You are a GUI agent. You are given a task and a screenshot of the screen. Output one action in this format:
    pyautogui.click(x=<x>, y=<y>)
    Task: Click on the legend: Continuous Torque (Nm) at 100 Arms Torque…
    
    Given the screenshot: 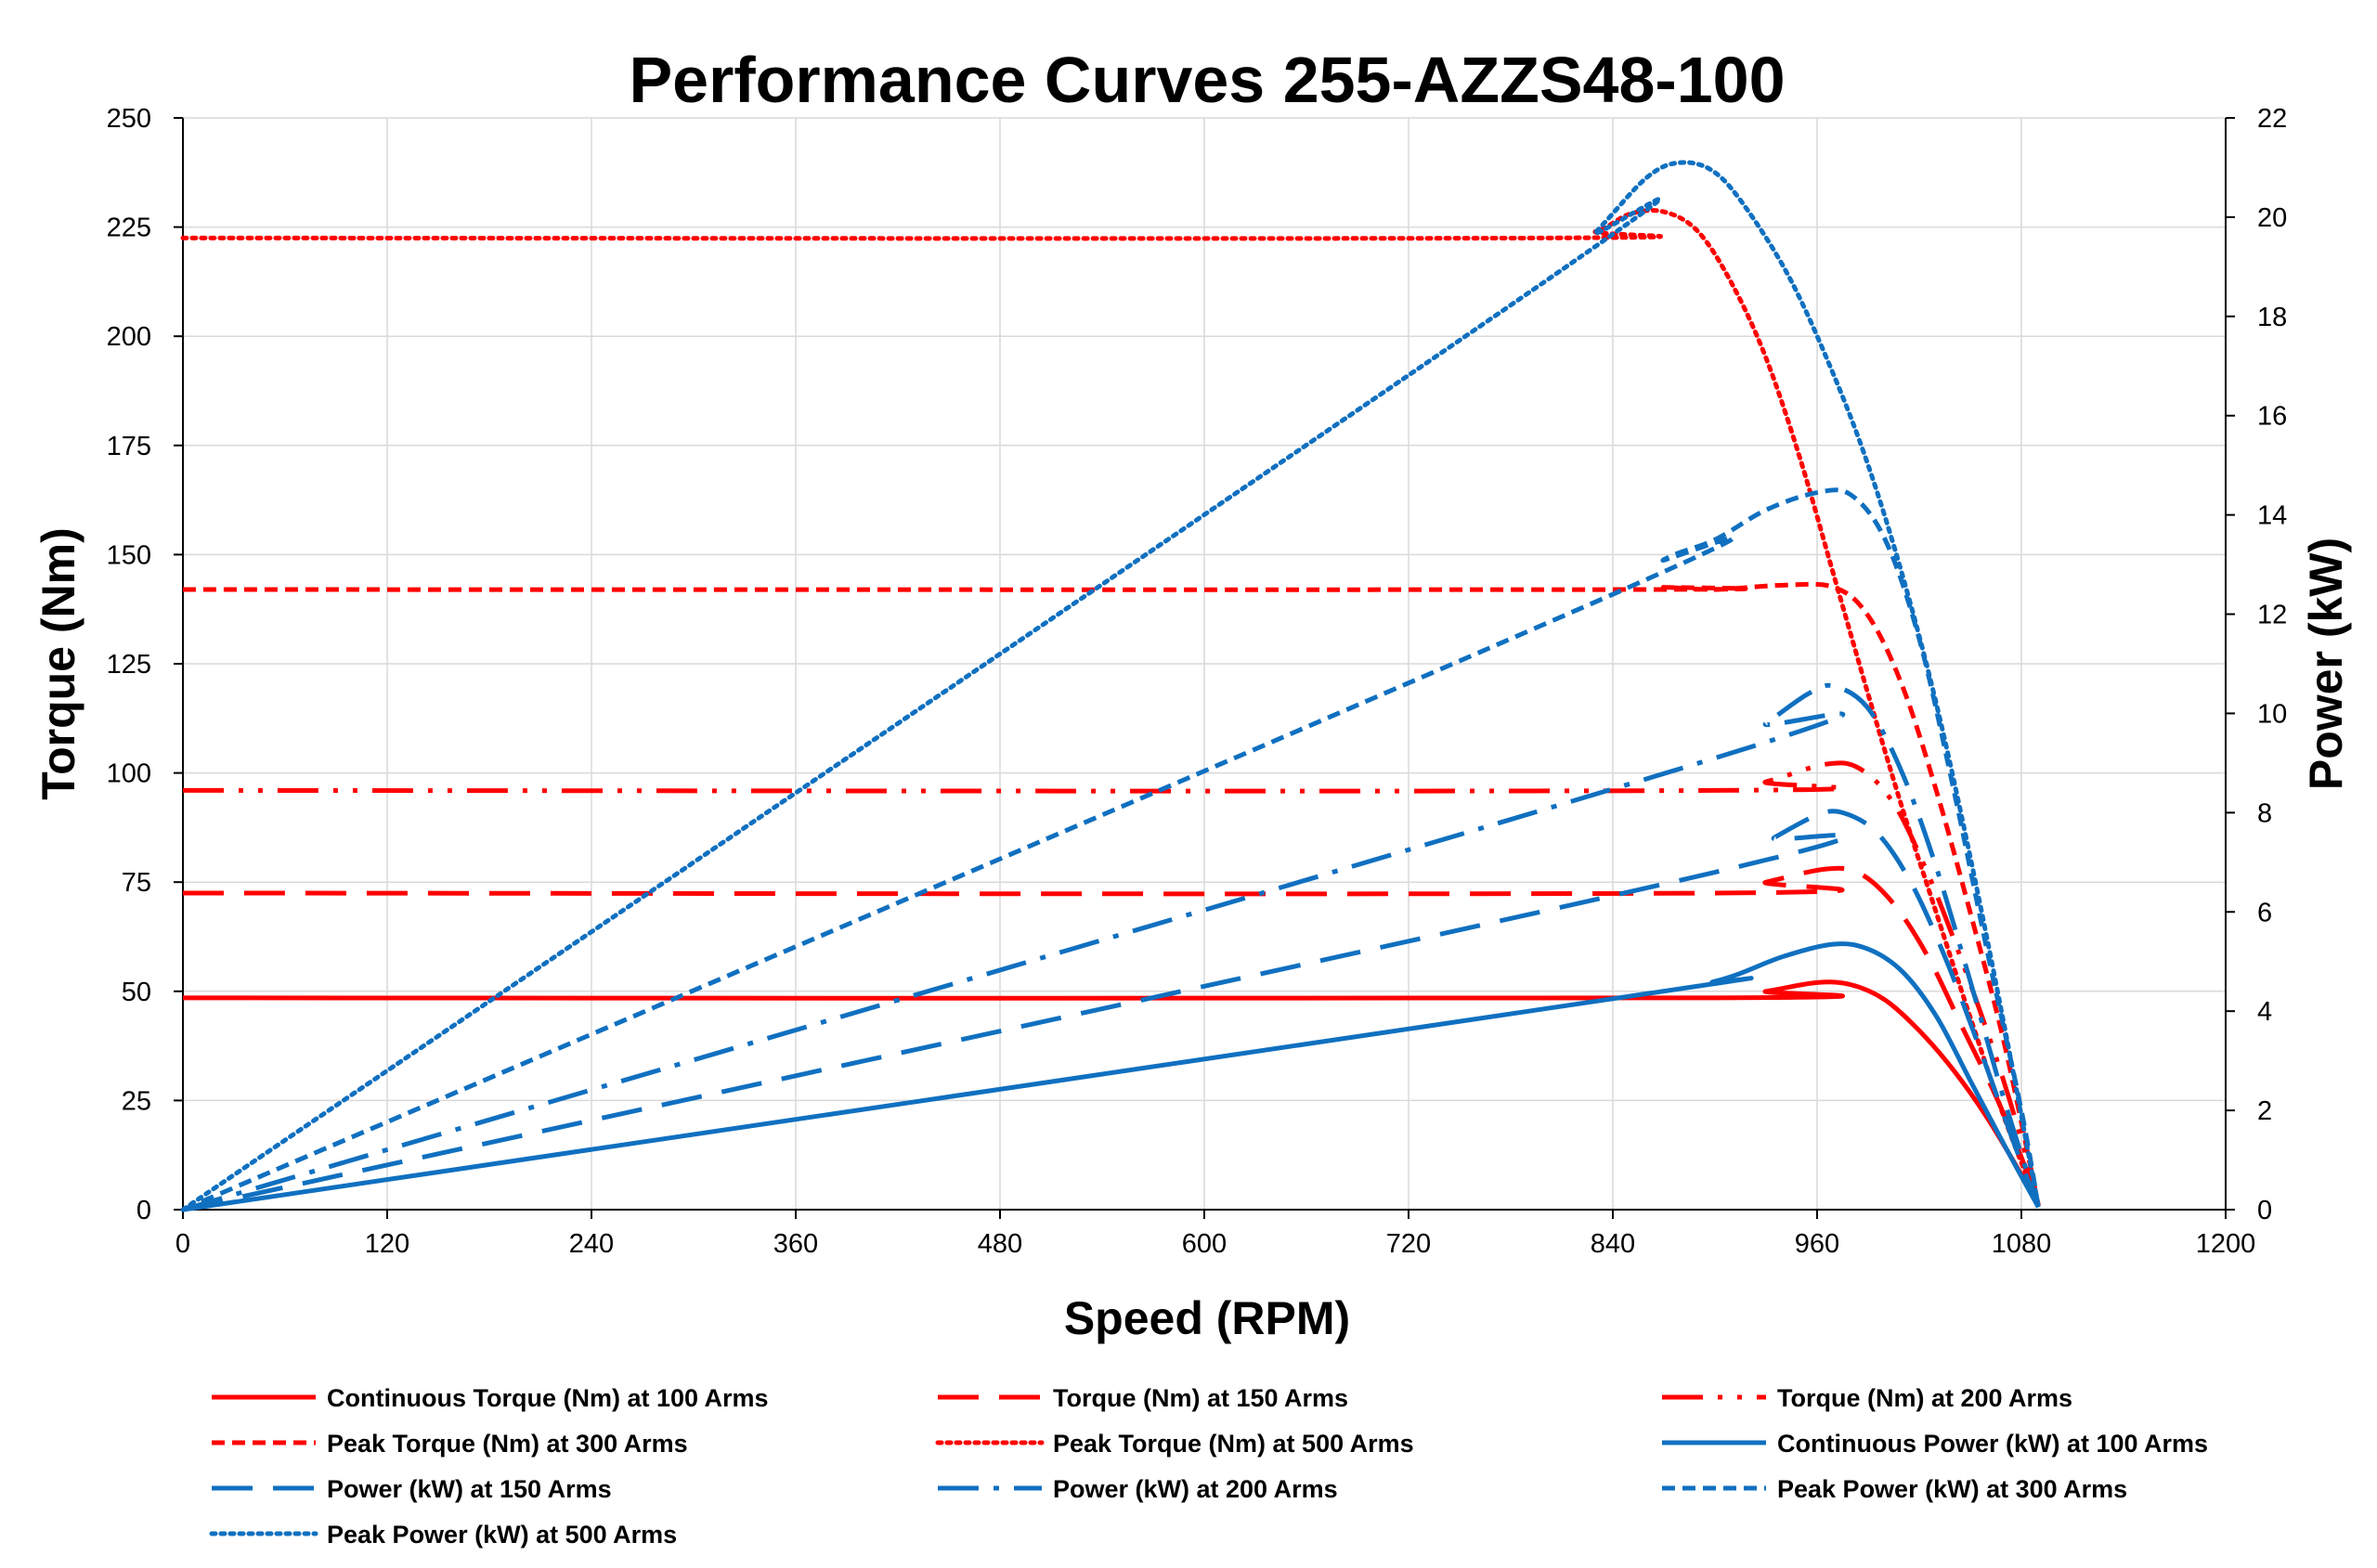 What is the action you would take?
    pyautogui.click(x=1208, y=1466)
    